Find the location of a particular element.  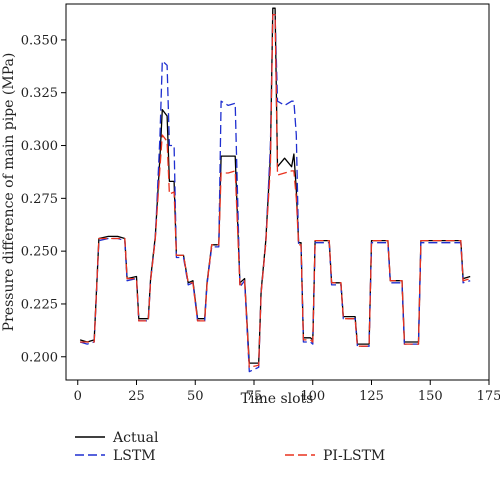

y-tick-label: 0.325 is located at coordinates (39, 93).